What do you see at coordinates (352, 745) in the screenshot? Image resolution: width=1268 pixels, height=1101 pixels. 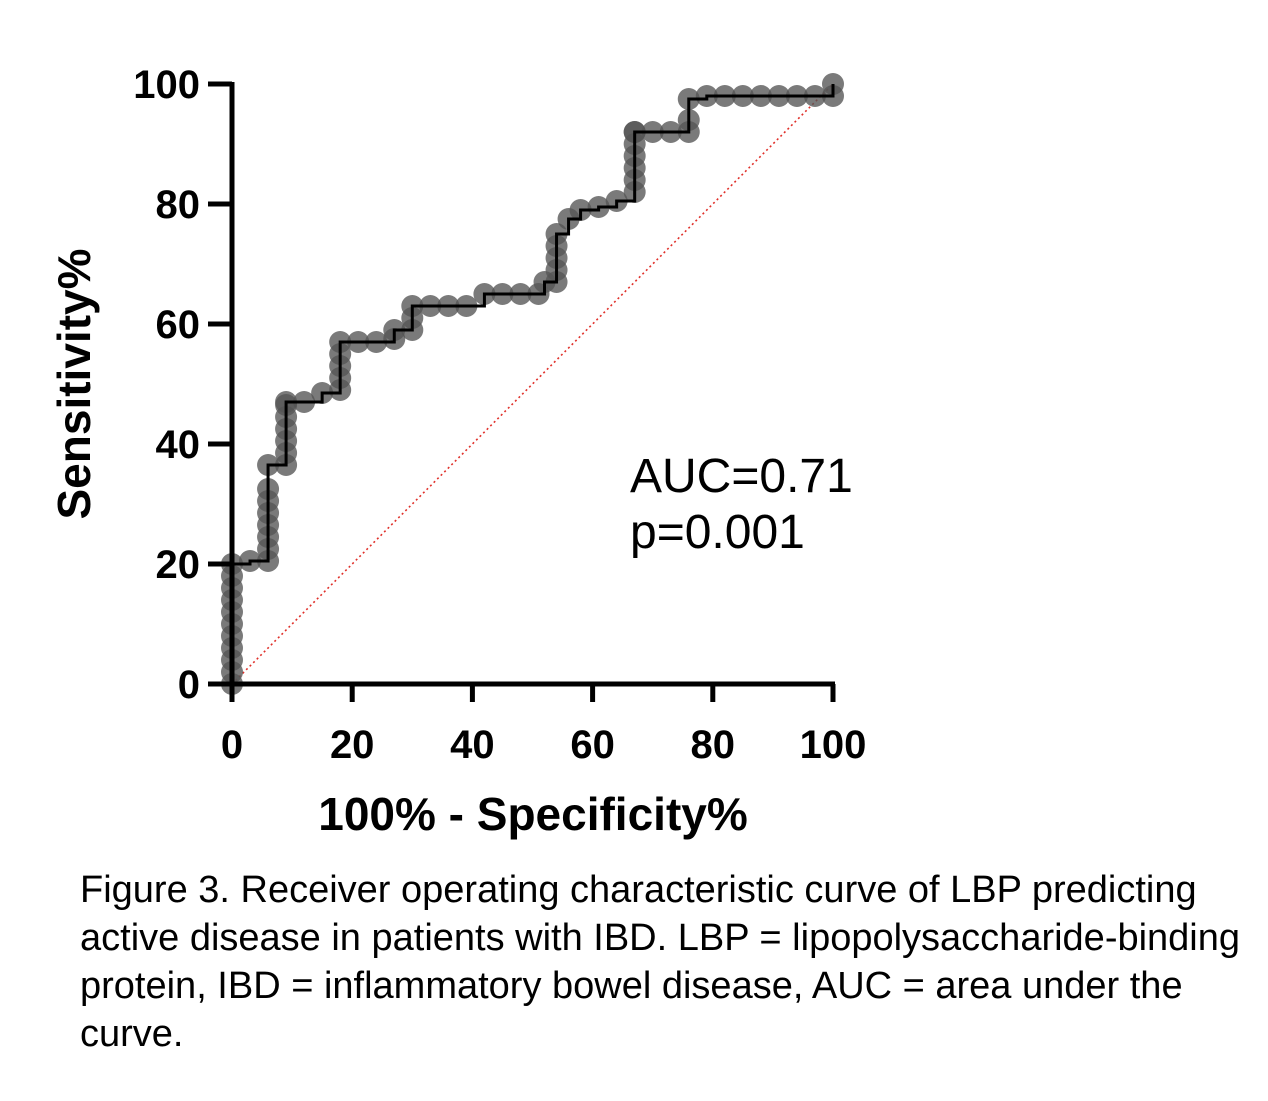 I see `x-tick-label: 20` at bounding box center [352, 745].